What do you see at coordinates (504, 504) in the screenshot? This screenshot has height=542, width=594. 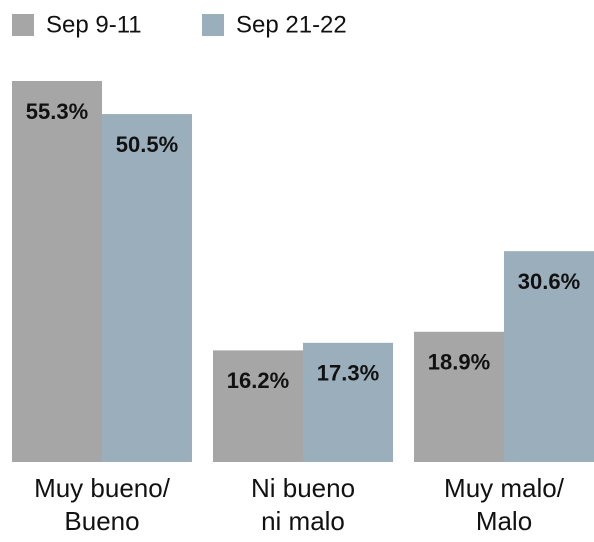 I see `x-tick-label: Muy malo/Malo` at bounding box center [504, 504].